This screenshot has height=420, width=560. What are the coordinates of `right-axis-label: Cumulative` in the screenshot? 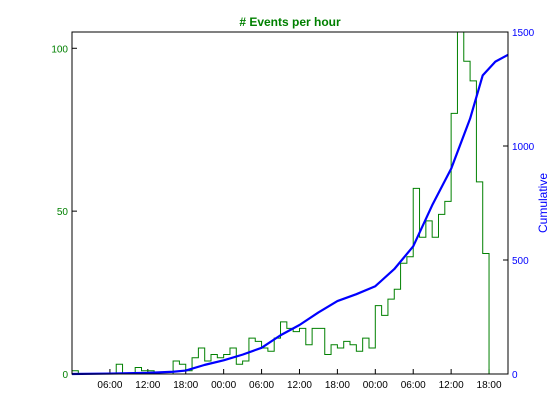 It's located at (543, 203).